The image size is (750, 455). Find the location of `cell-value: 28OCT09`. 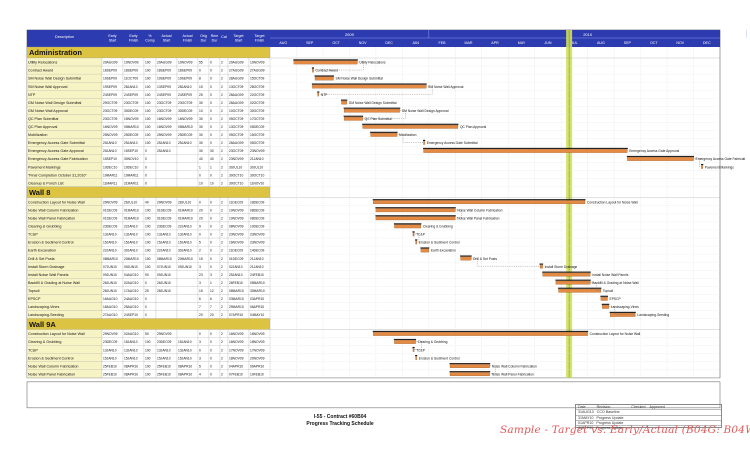

cell-value: 28OCT09 is located at coordinates (257, 87).